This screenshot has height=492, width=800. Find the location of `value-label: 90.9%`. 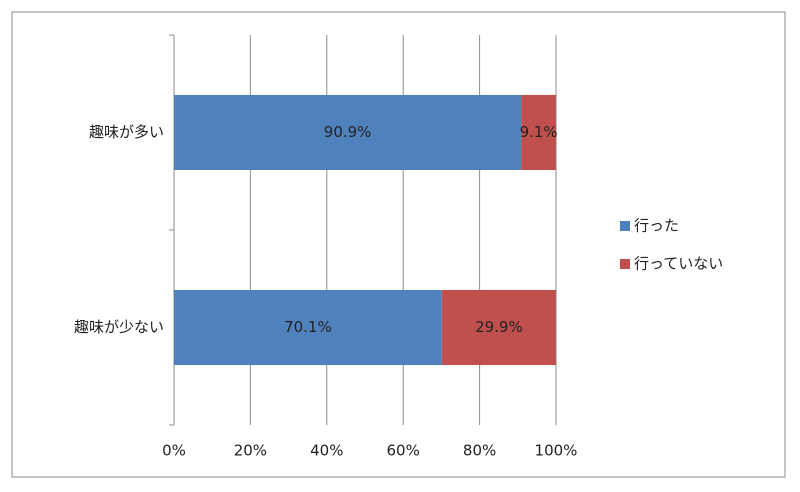

value-label: 90.9% is located at coordinates (348, 132).